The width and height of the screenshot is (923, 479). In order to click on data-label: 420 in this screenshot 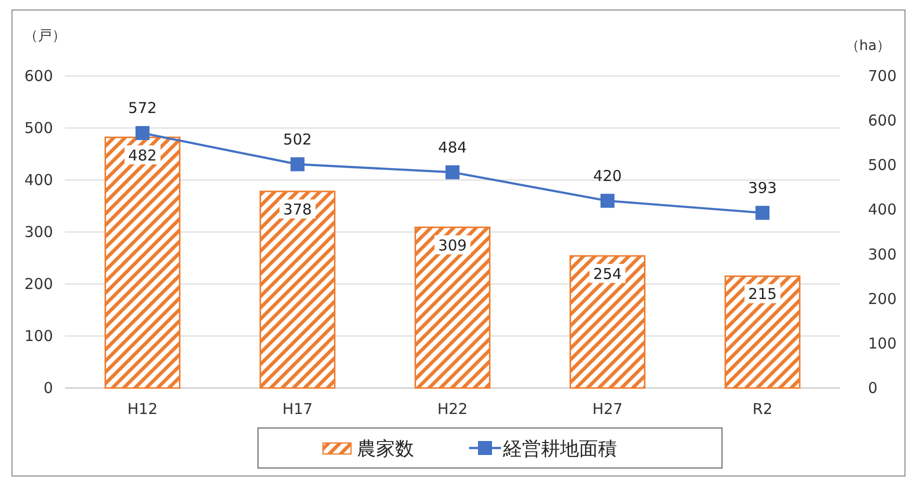, I will do `click(607, 175)`.